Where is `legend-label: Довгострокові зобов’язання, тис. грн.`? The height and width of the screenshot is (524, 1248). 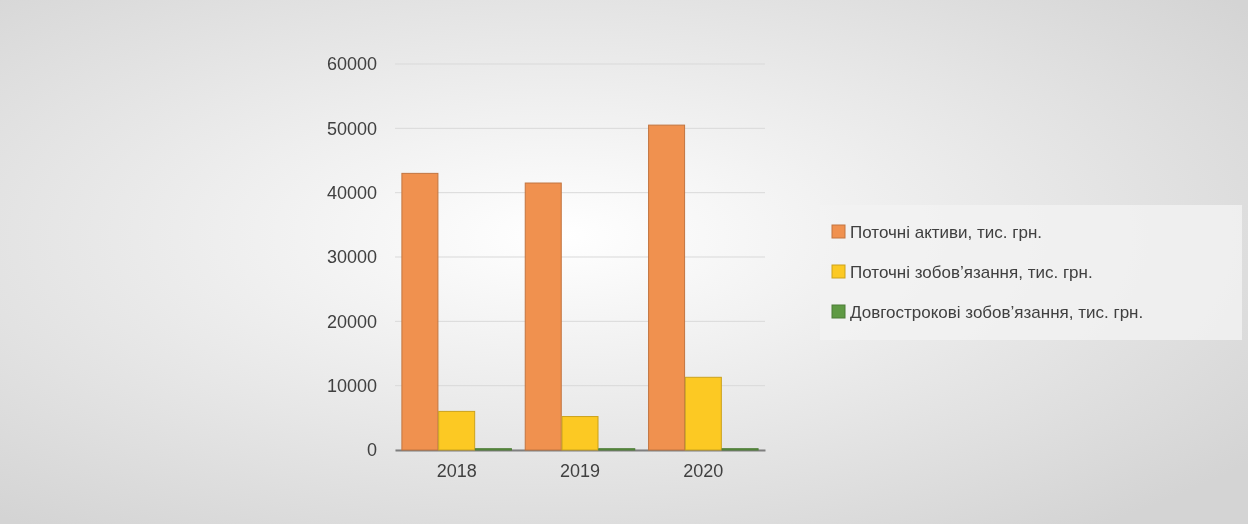
legend-label: Довгострокові зобов’язання, тис. грн. is located at coordinates (997, 312).